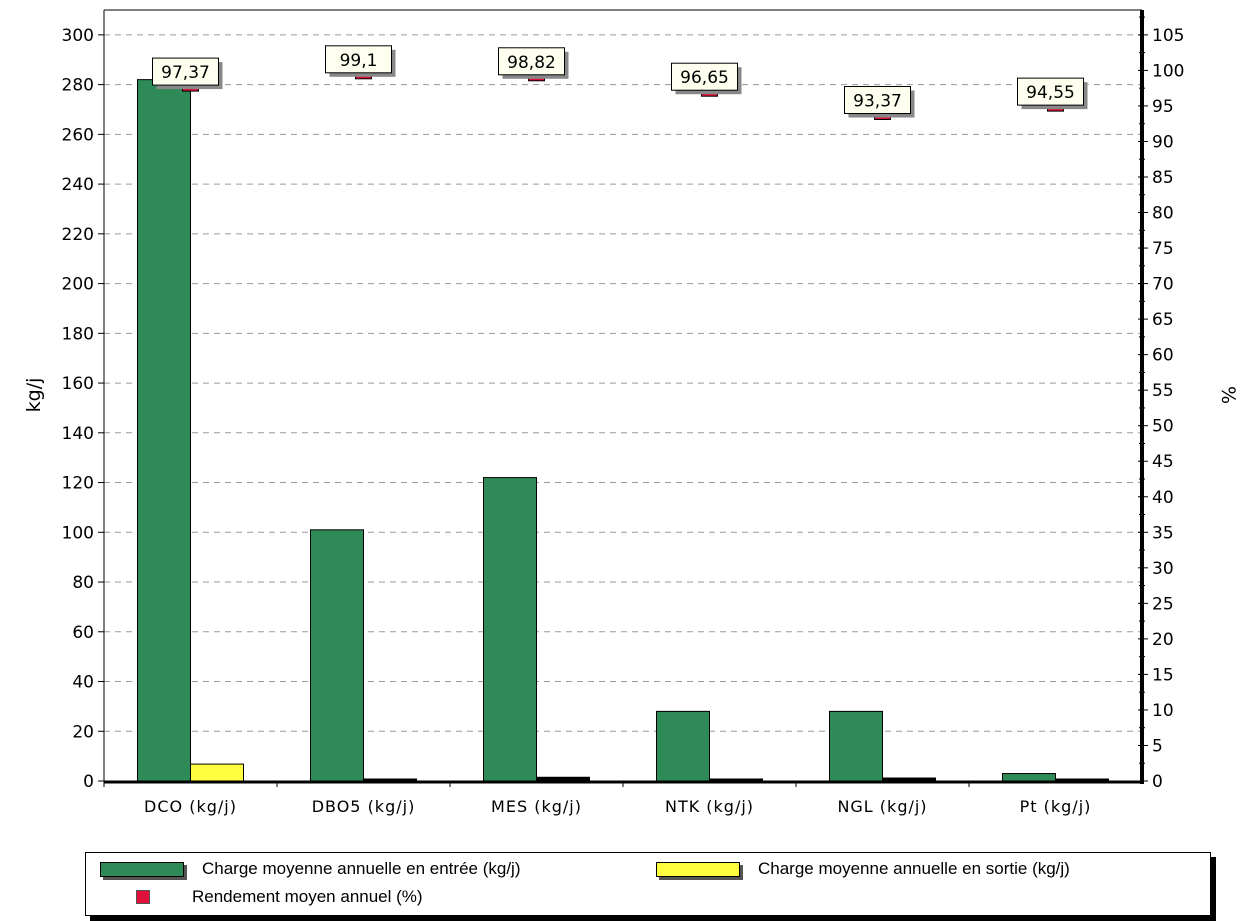  Describe the element at coordinates (1163, 391) in the screenshot. I see `y-tick-label-right: 55` at that location.